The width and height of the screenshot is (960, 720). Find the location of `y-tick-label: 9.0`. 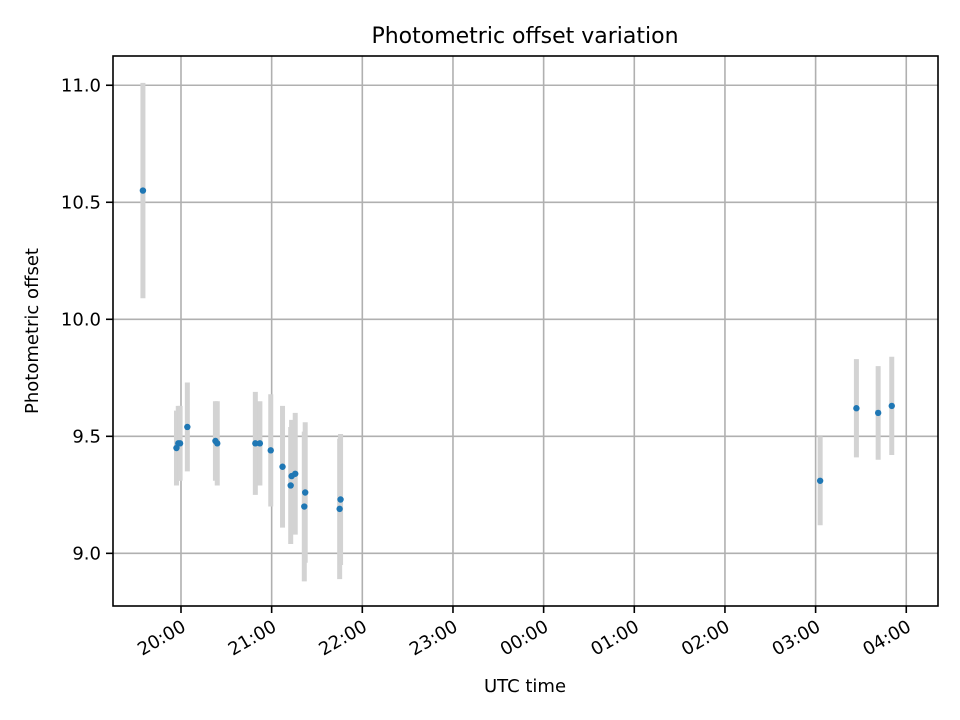

y-tick-label: 9.0 is located at coordinates (86, 553).